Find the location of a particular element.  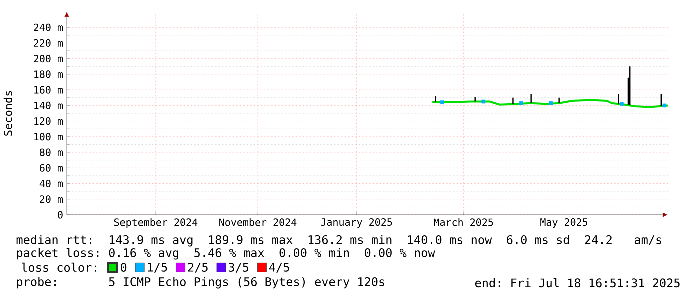

y-axis-title: Seconds is located at coordinates (8, 113).